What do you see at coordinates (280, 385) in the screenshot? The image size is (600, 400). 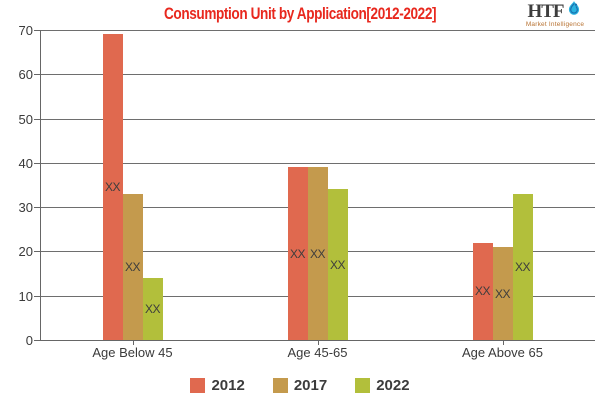 I see `legend-swatch-2017` at bounding box center [280, 385].